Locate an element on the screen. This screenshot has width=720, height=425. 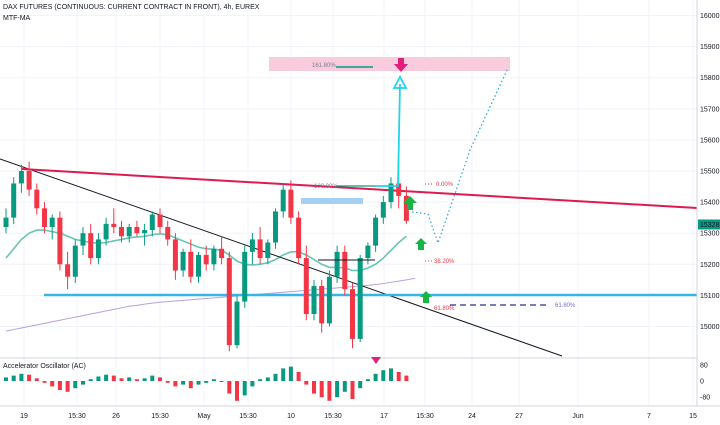
range-box is located at coordinates (332, 201).